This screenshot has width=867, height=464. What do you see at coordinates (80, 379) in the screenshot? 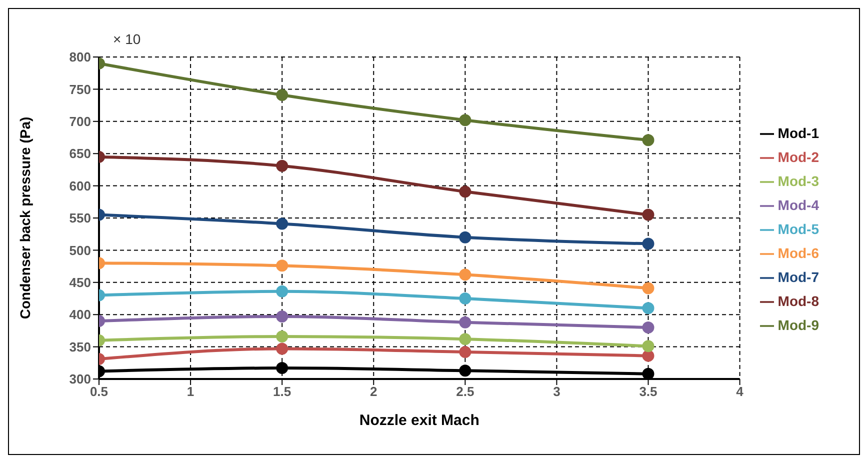
I see `y-tick-label: 300` at bounding box center [80, 379].